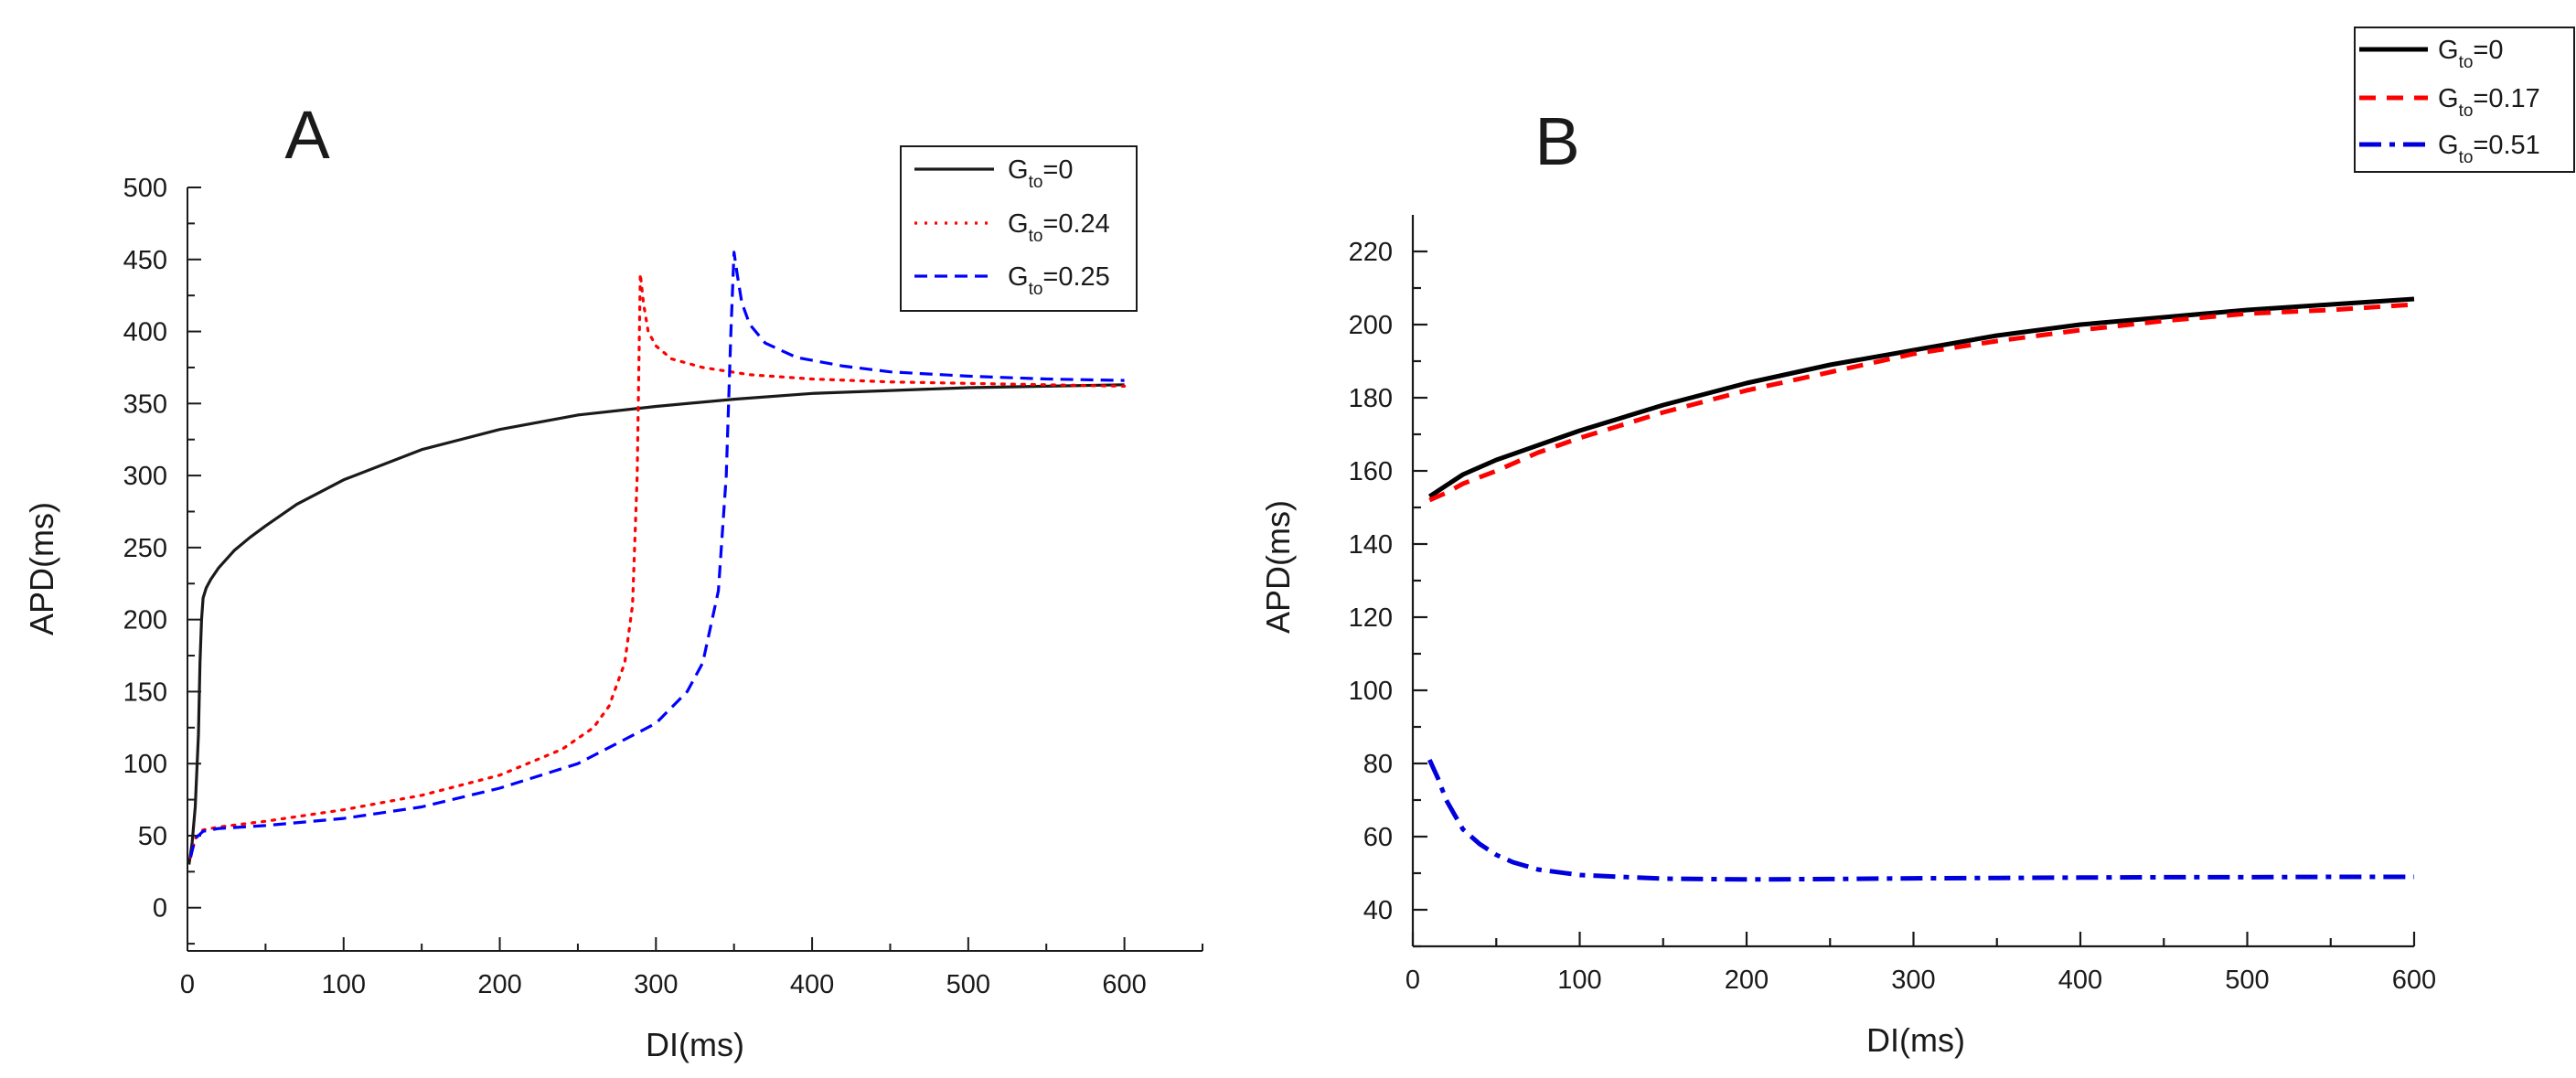  Describe the element at coordinates (145, 476) in the screenshot. I see `panel-a-y-tick-label: 300` at that location.